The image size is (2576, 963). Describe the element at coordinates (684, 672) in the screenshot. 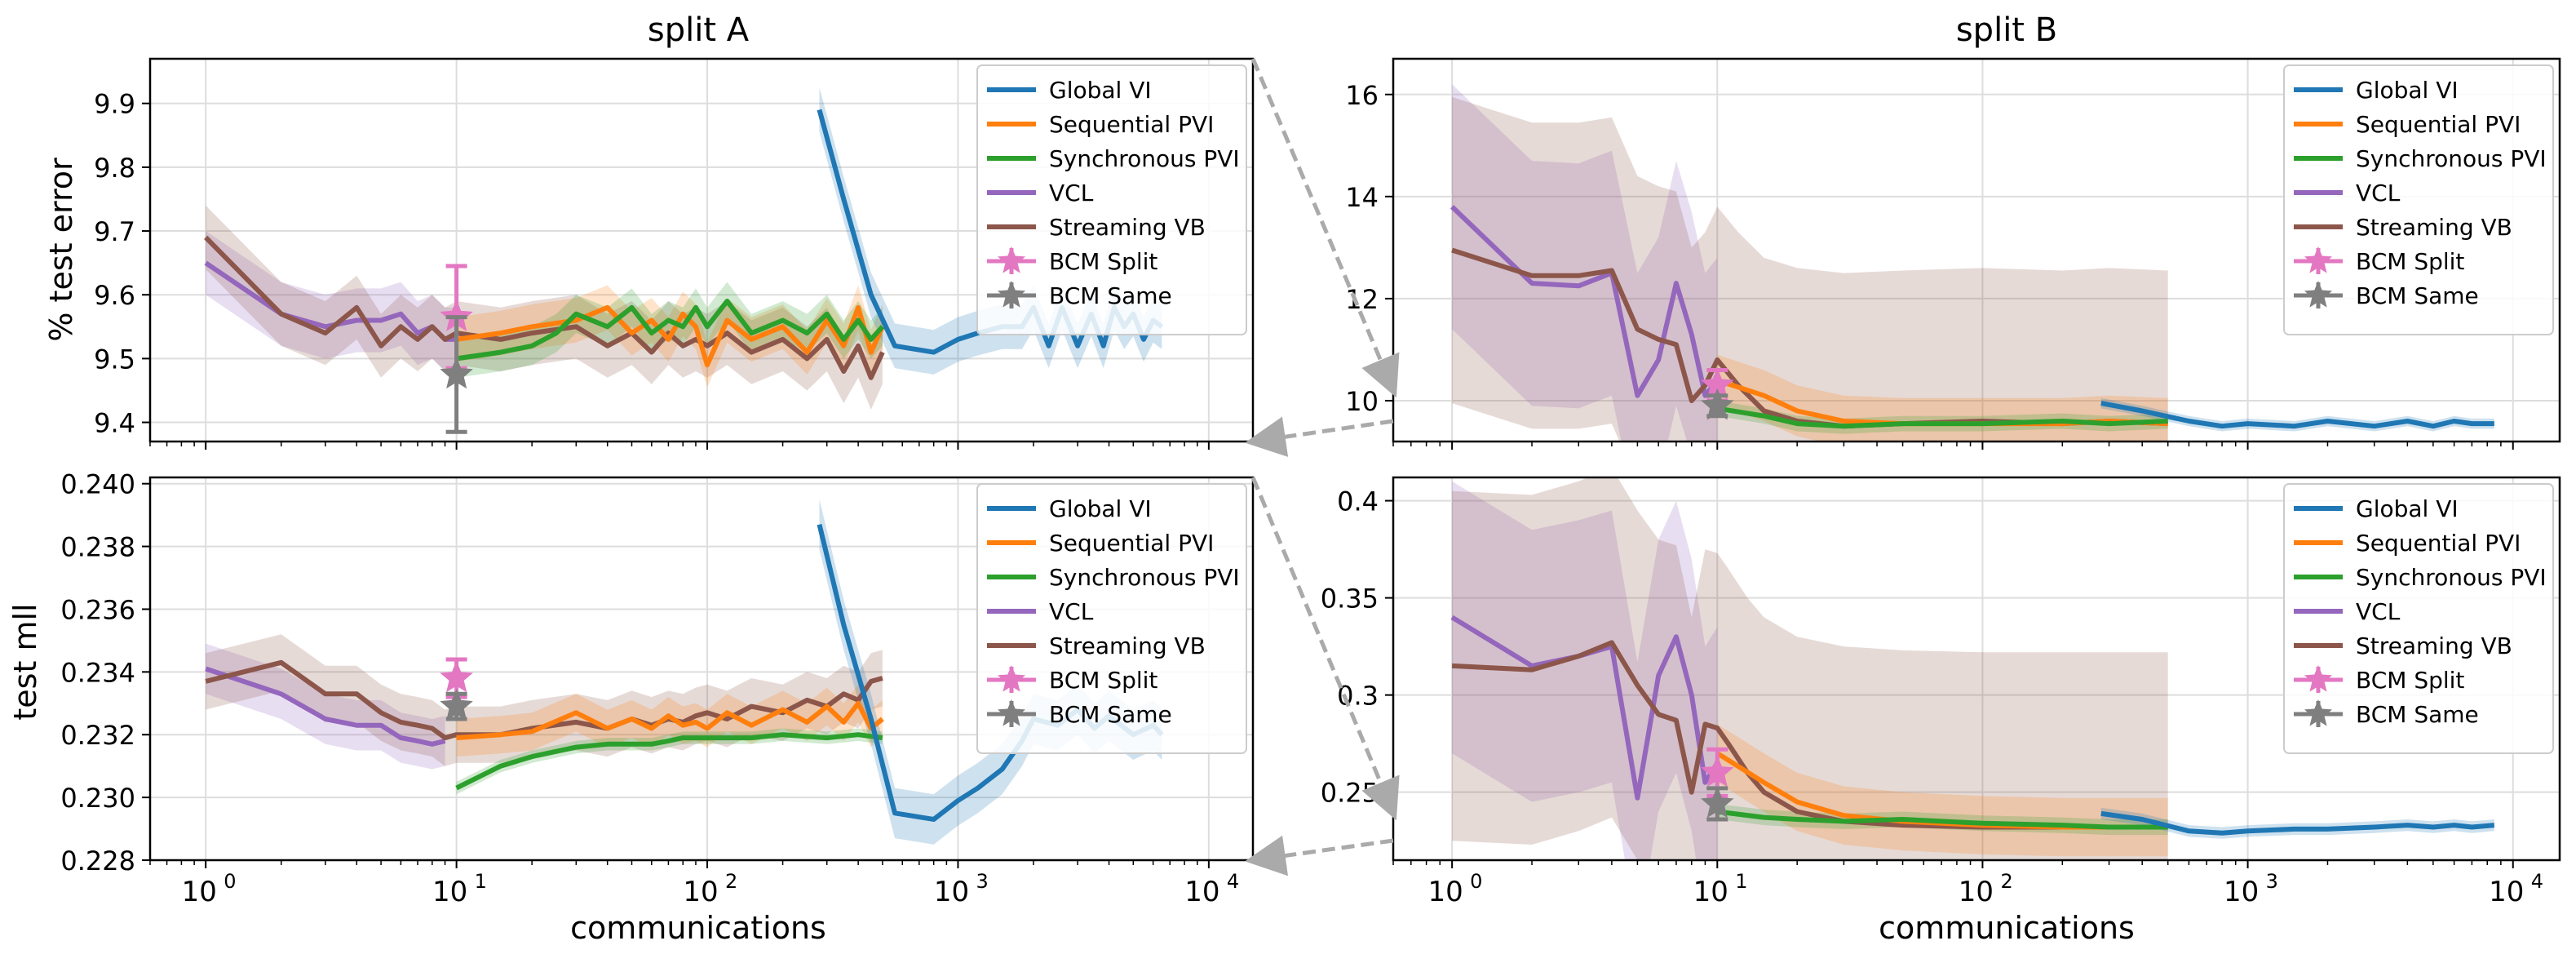

I see `plot-area` at that location.